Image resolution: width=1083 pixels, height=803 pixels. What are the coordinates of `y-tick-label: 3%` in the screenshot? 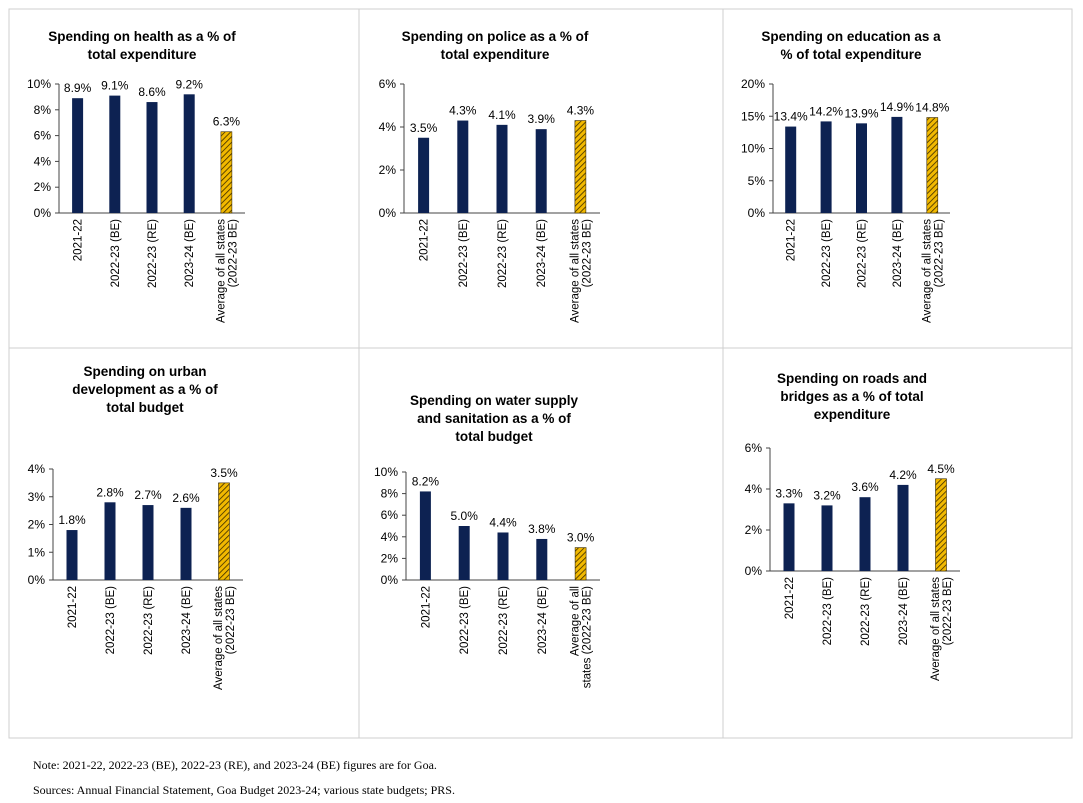 It's located at (37, 497).